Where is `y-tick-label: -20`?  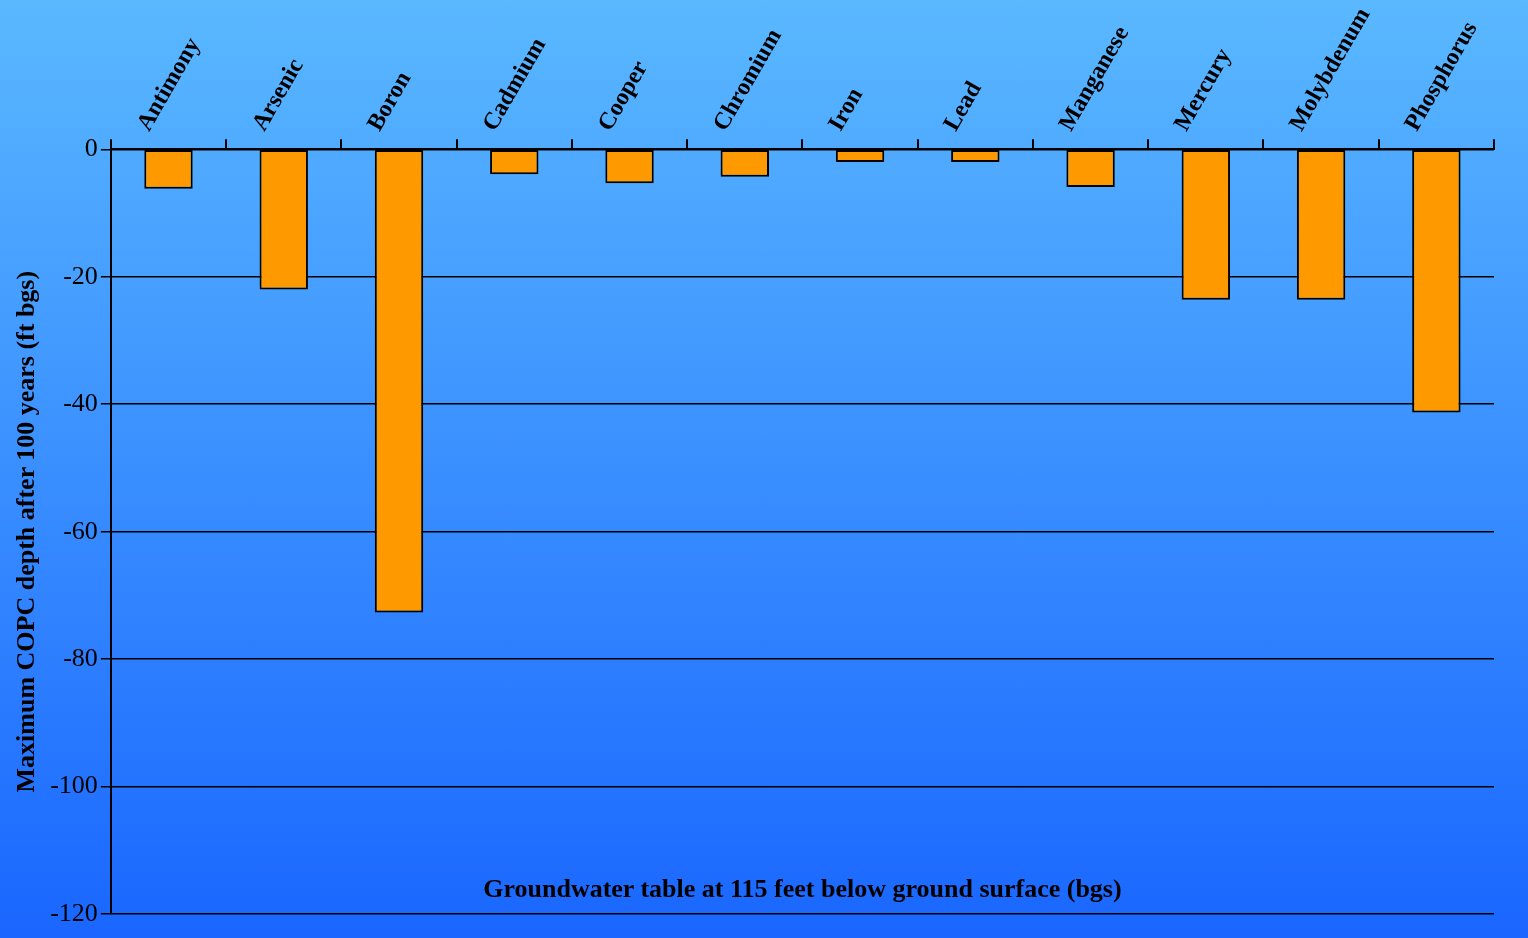 y-tick-label: -20 is located at coordinates (80, 275).